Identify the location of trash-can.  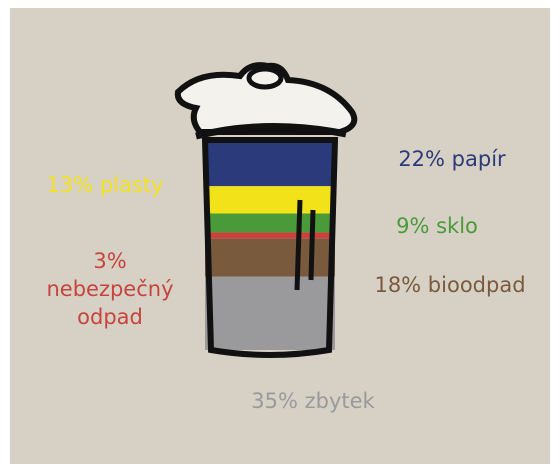
(270, 247).